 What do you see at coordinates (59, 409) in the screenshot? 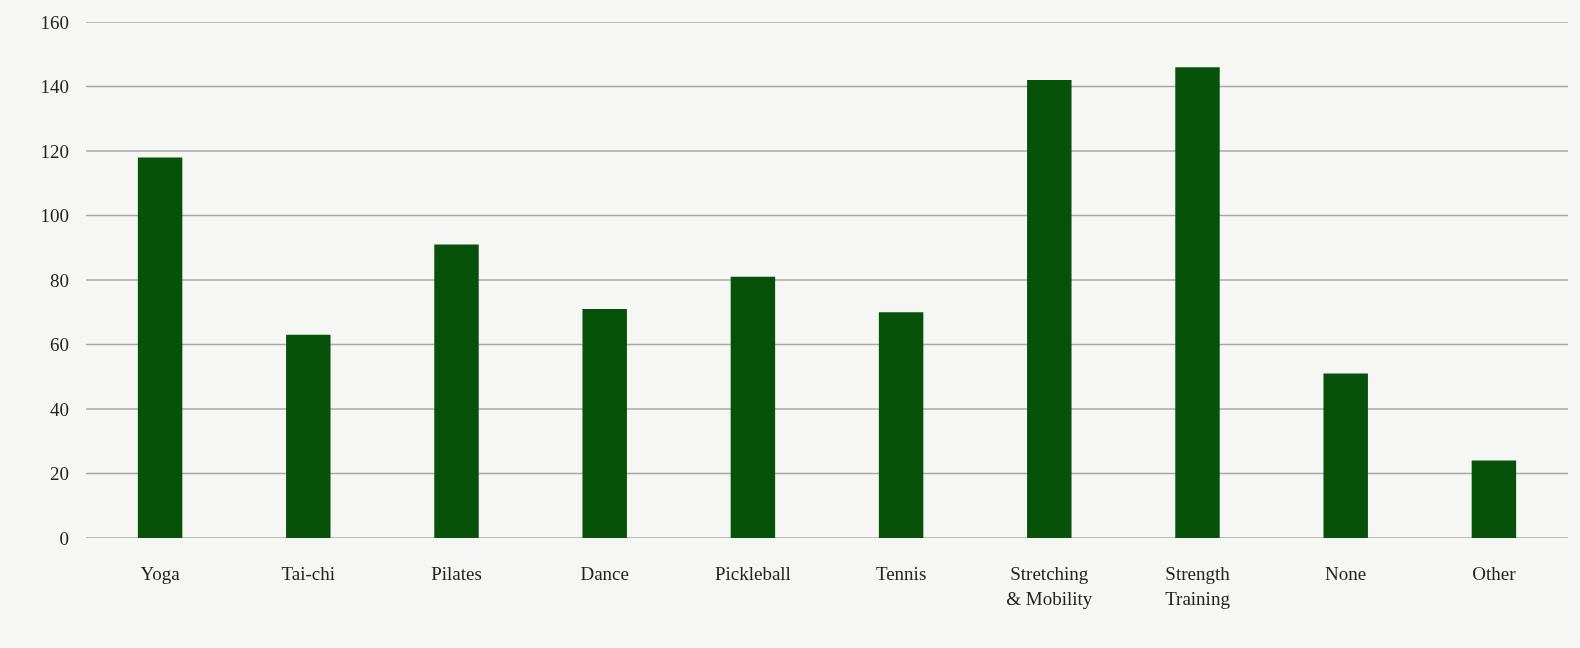
I see `y-tick-label: 40` at bounding box center [59, 409].